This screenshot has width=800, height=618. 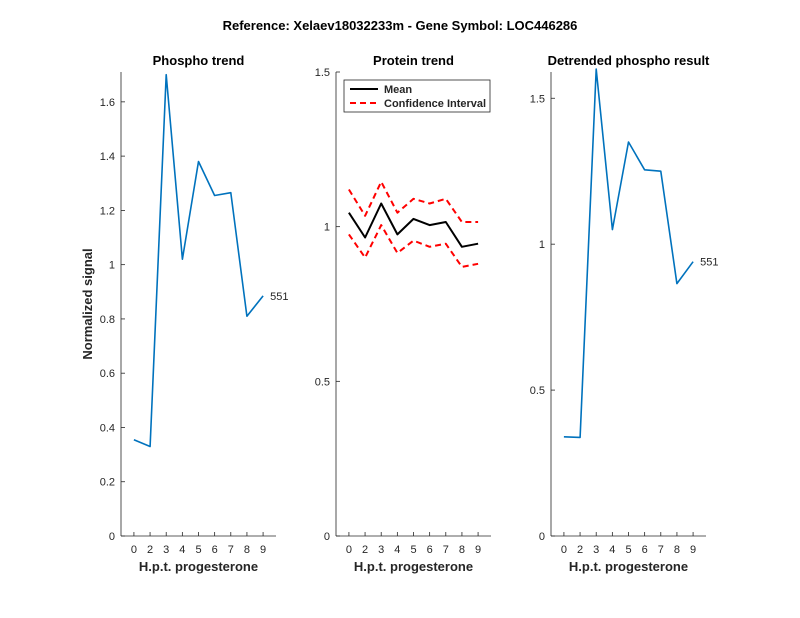 What do you see at coordinates (107, 320) in the screenshot?
I see `y-tick-label: 0.8` at bounding box center [107, 320].